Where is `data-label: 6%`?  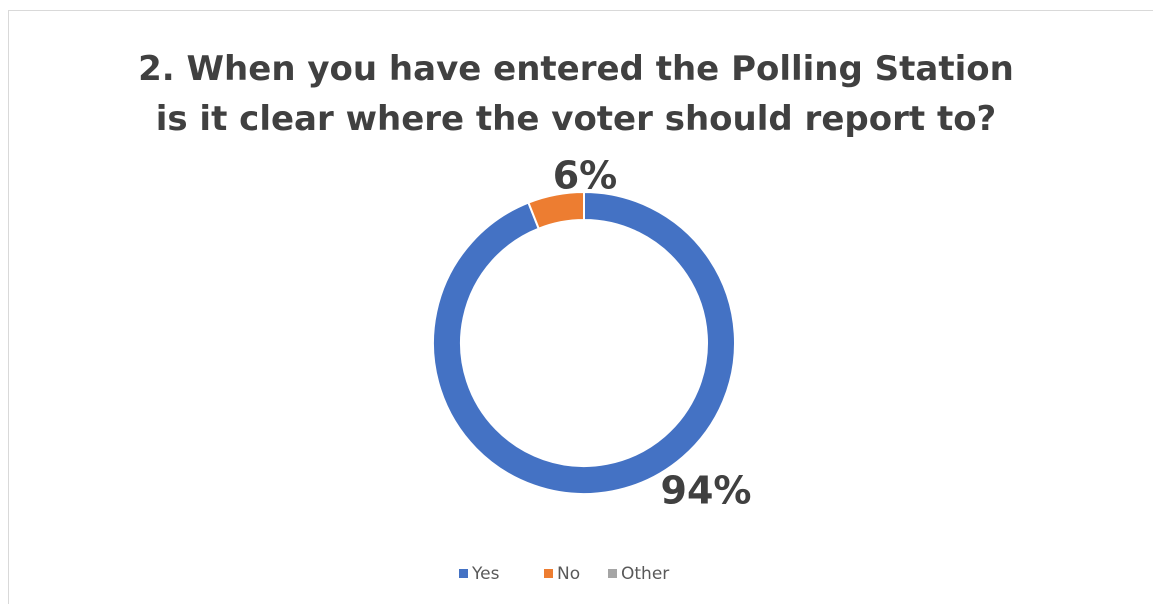
data-label: 6% is located at coordinates (585, 176).